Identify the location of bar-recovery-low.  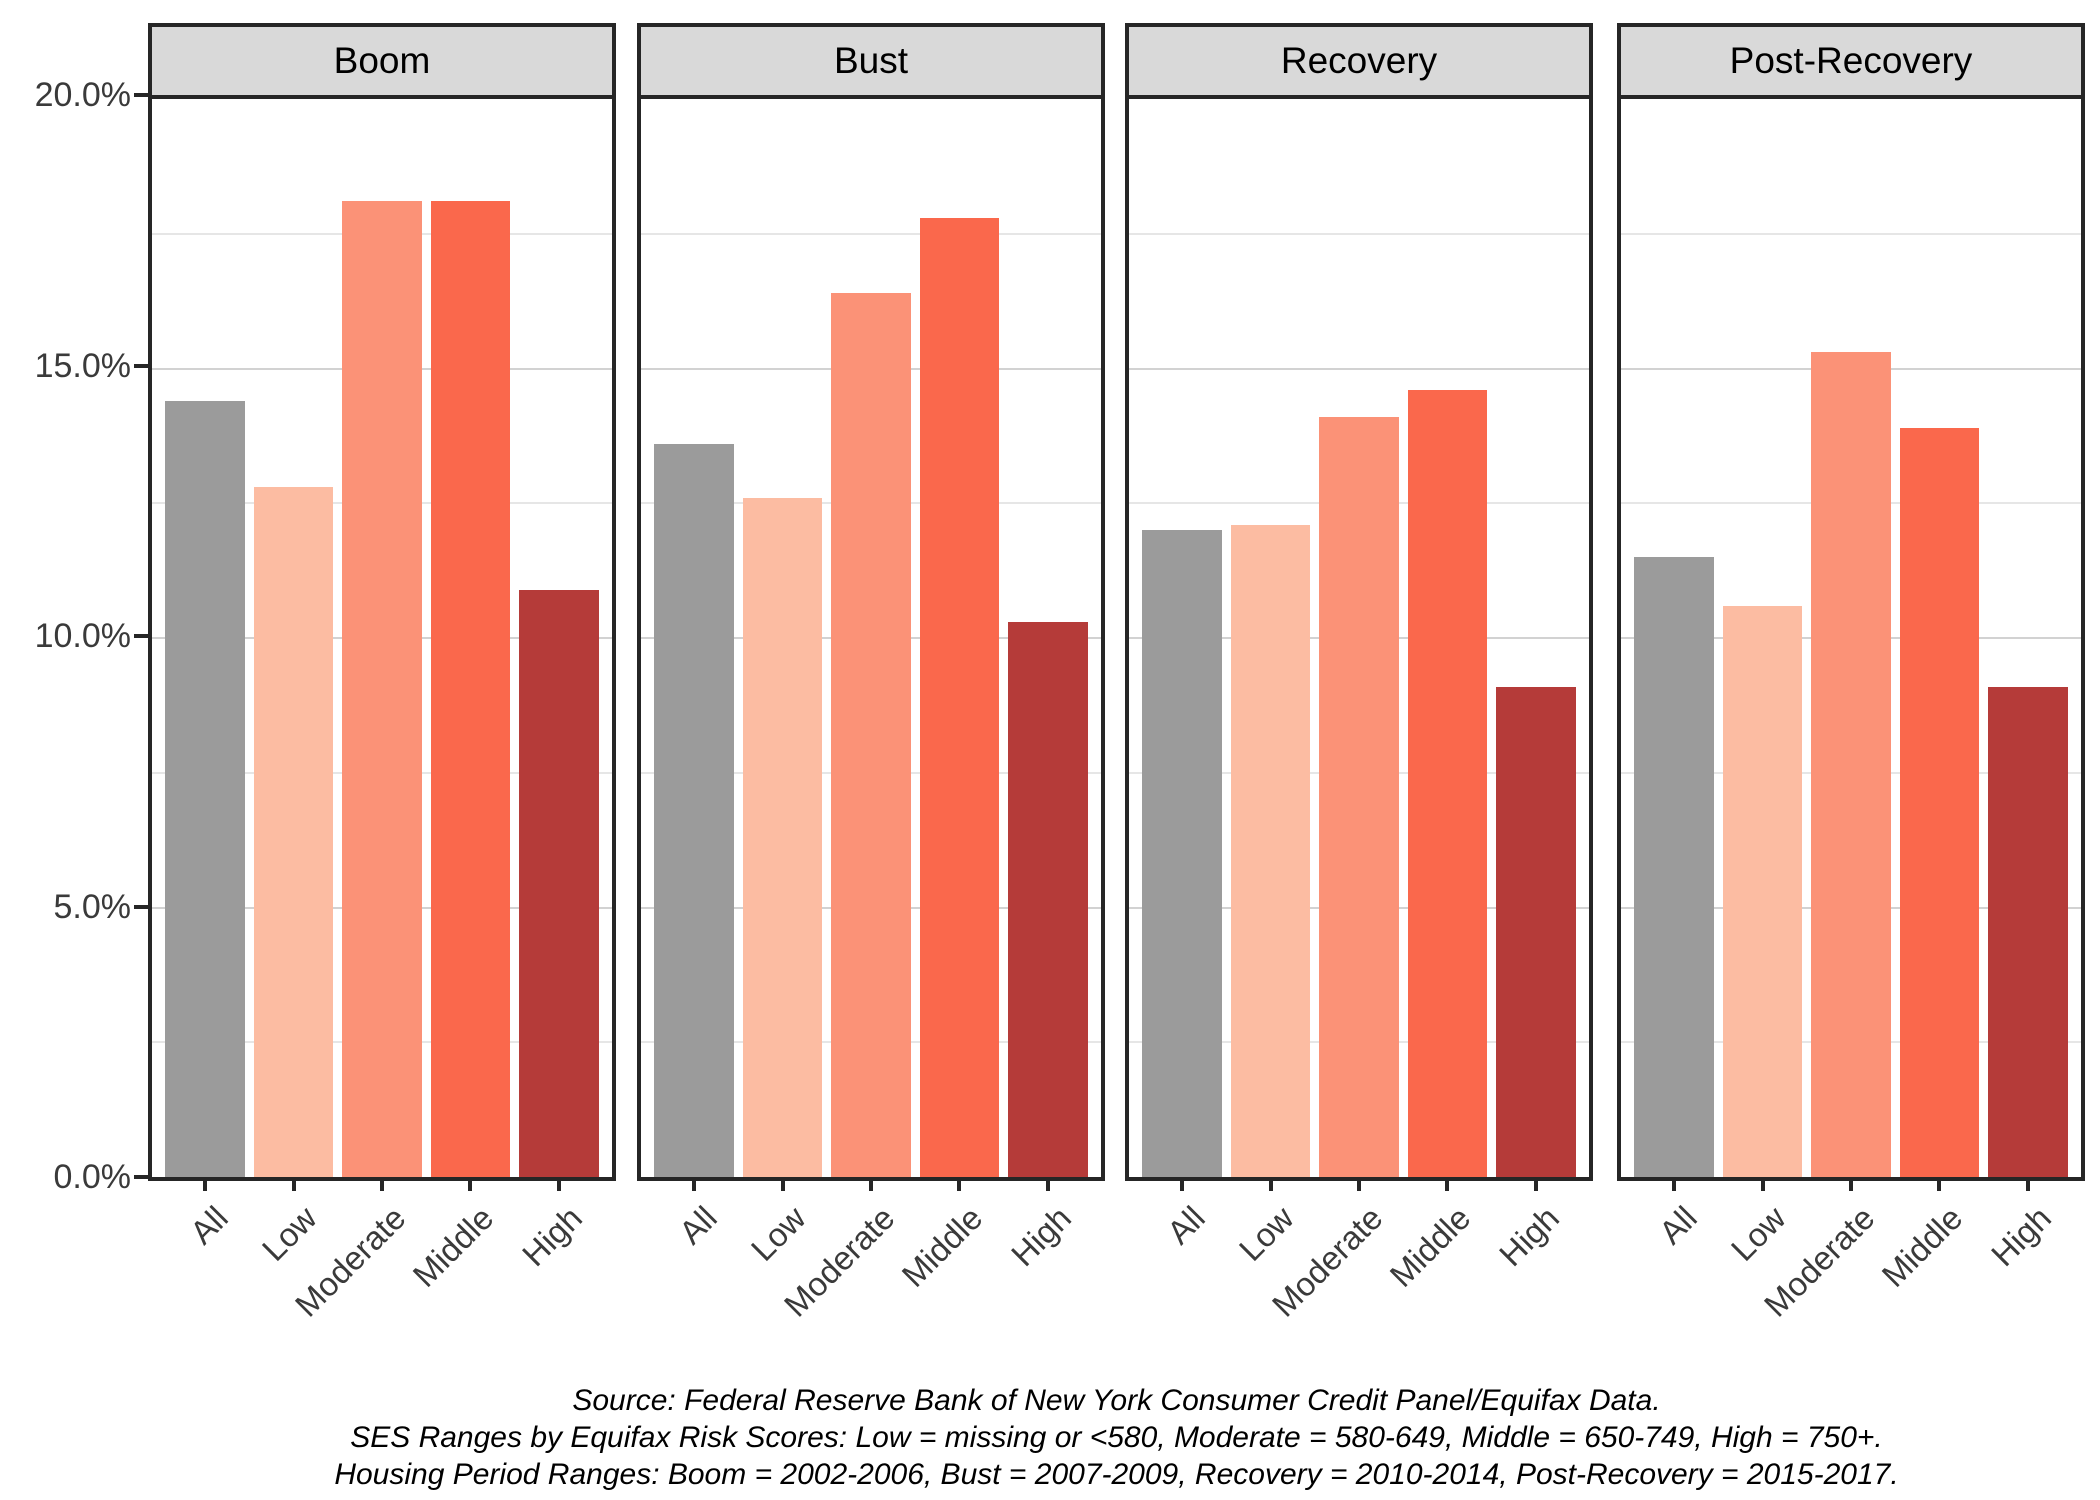
(1270, 850).